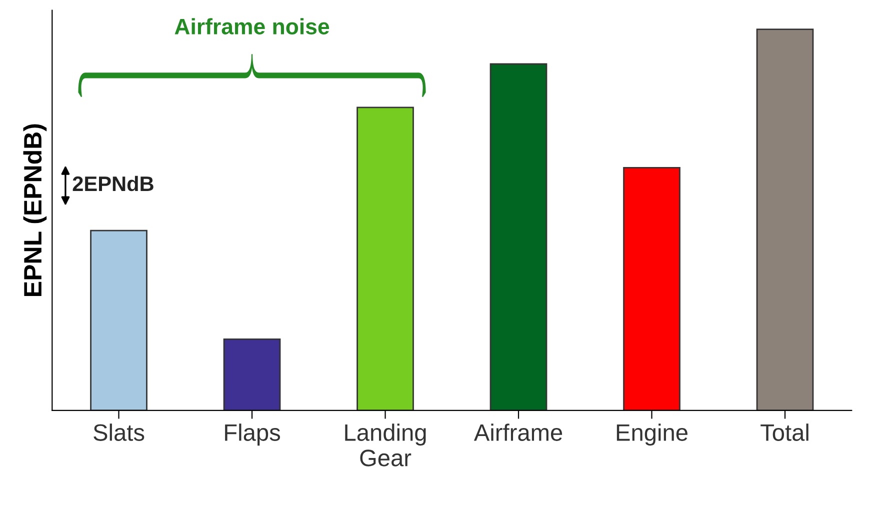 The height and width of the screenshot is (513, 869). What do you see at coordinates (252, 26) in the screenshot?
I see `annotation: Airframe noise` at bounding box center [252, 26].